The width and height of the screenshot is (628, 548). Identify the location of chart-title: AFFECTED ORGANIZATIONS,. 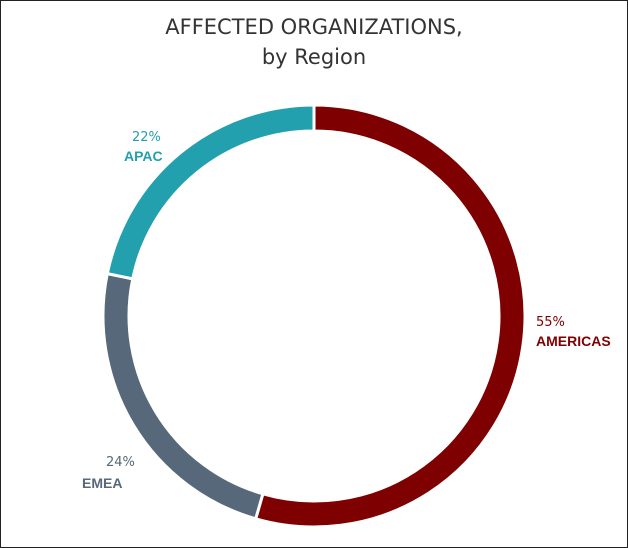
(314, 27).